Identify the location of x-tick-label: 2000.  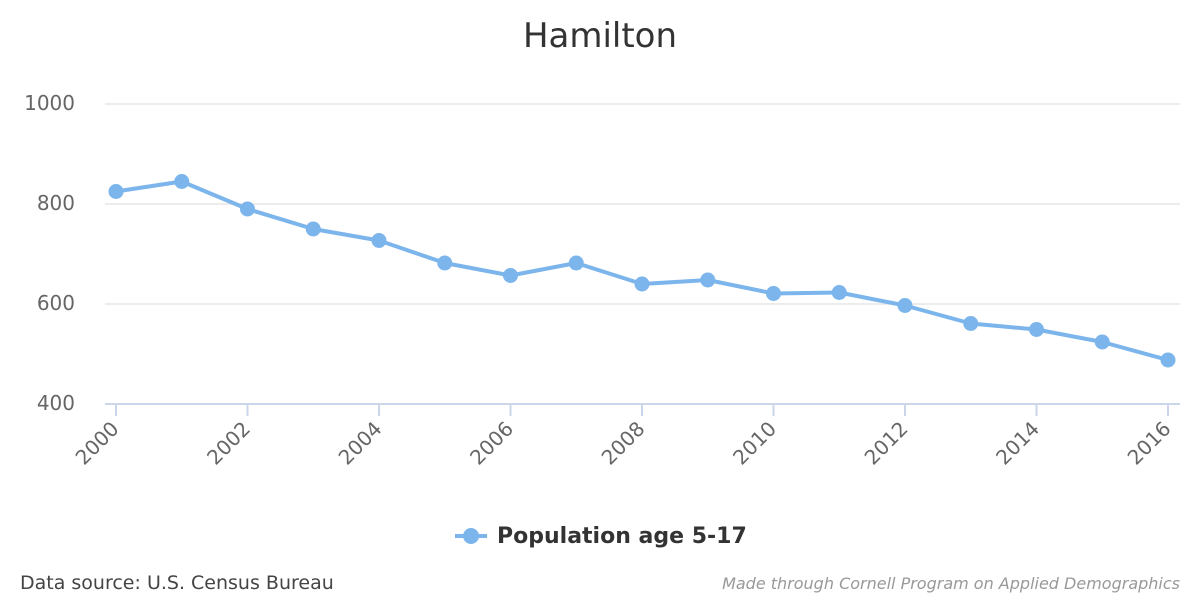
(97, 443).